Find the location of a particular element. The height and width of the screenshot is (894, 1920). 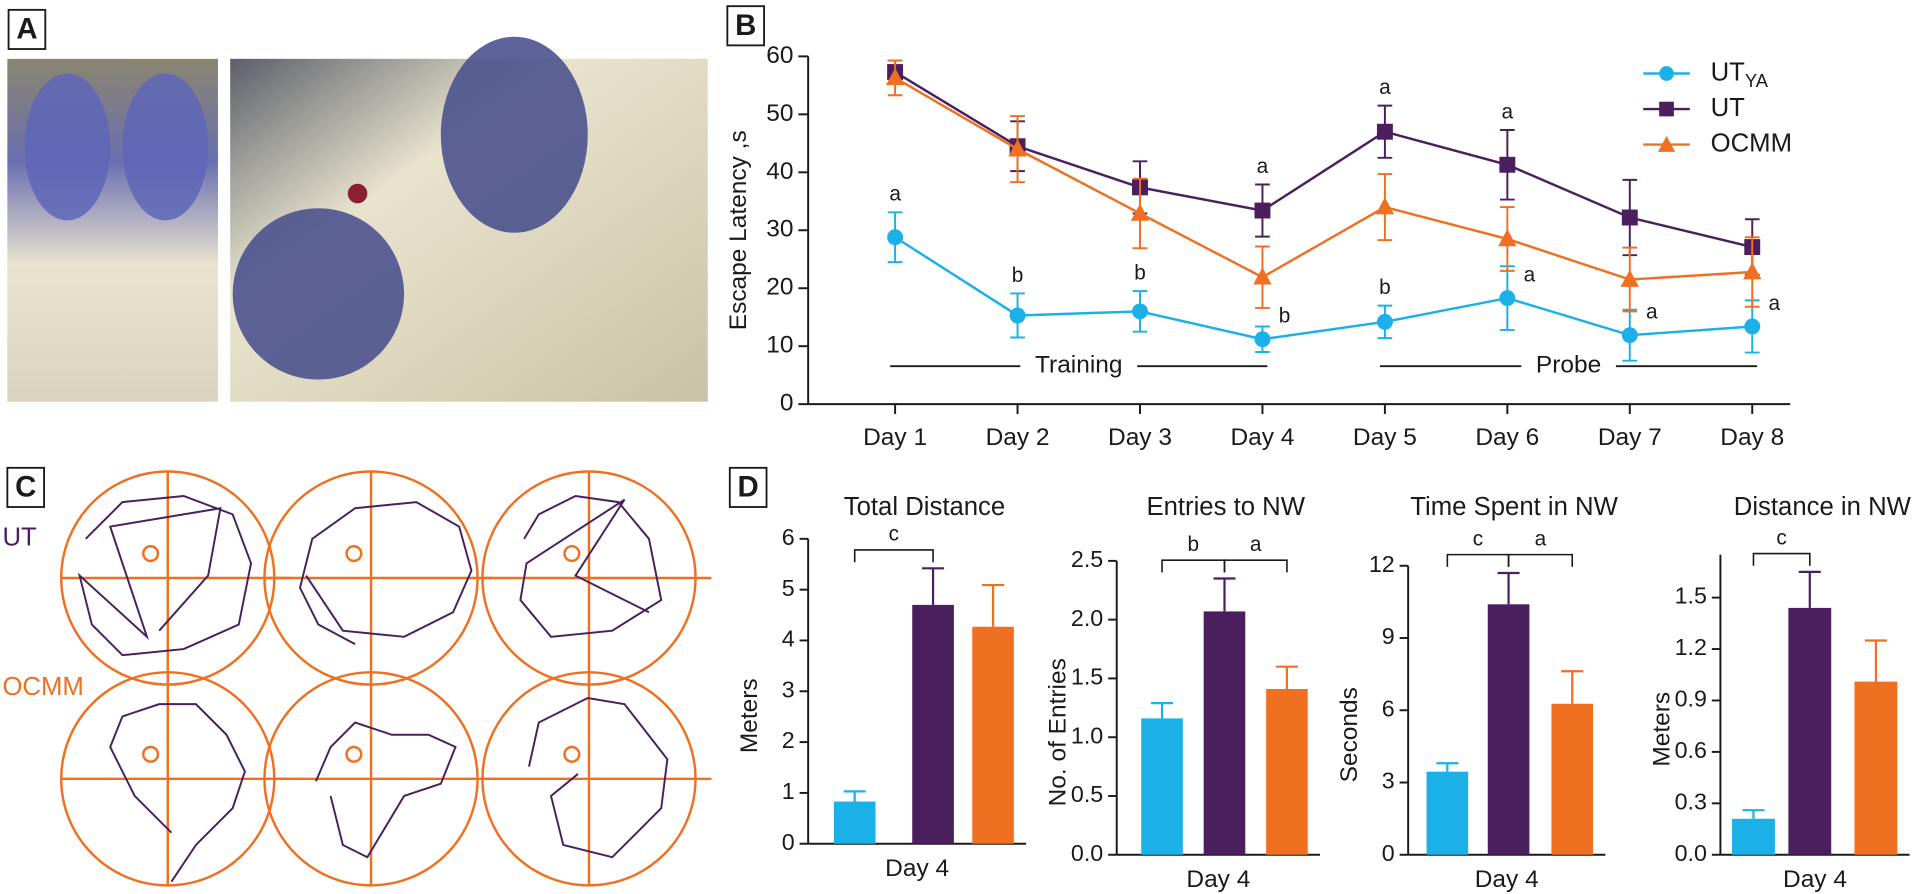

y-tick-label: 40 is located at coordinates (779, 171).